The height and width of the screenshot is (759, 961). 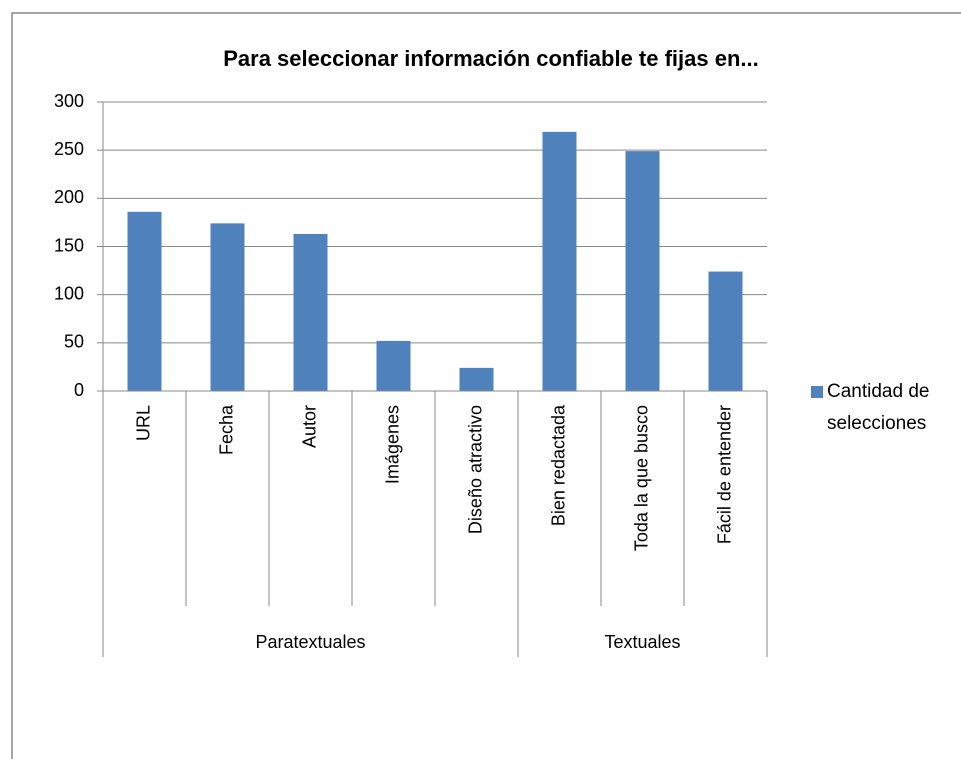 I want to click on group-label: Paratextuales, so click(x=310, y=642).